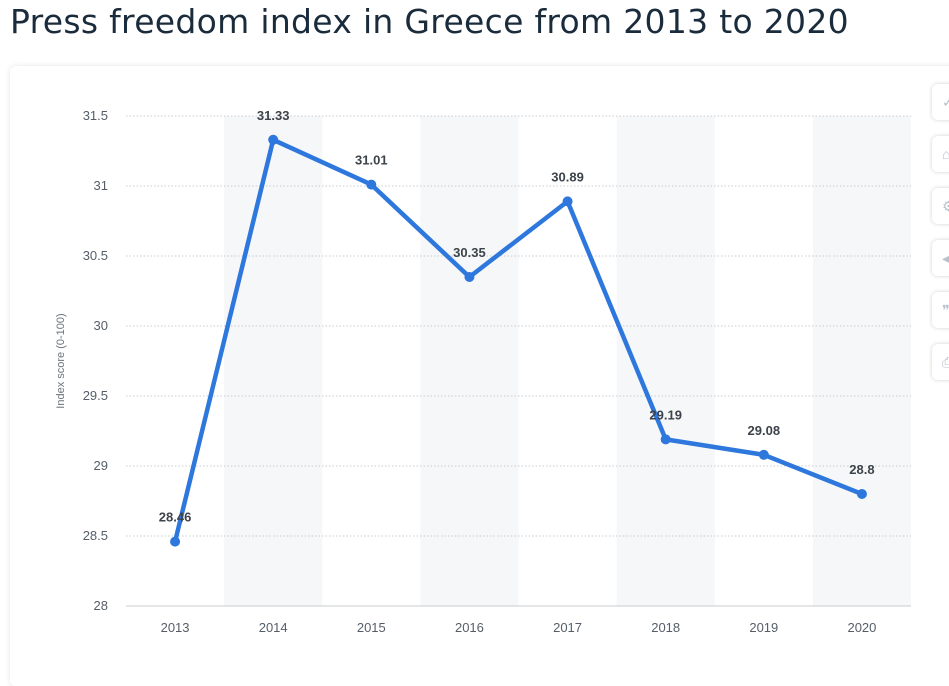 This screenshot has width=949, height=686. Describe the element at coordinates (940, 310) in the screenshot. I see `quote-button: ❞` at that location.